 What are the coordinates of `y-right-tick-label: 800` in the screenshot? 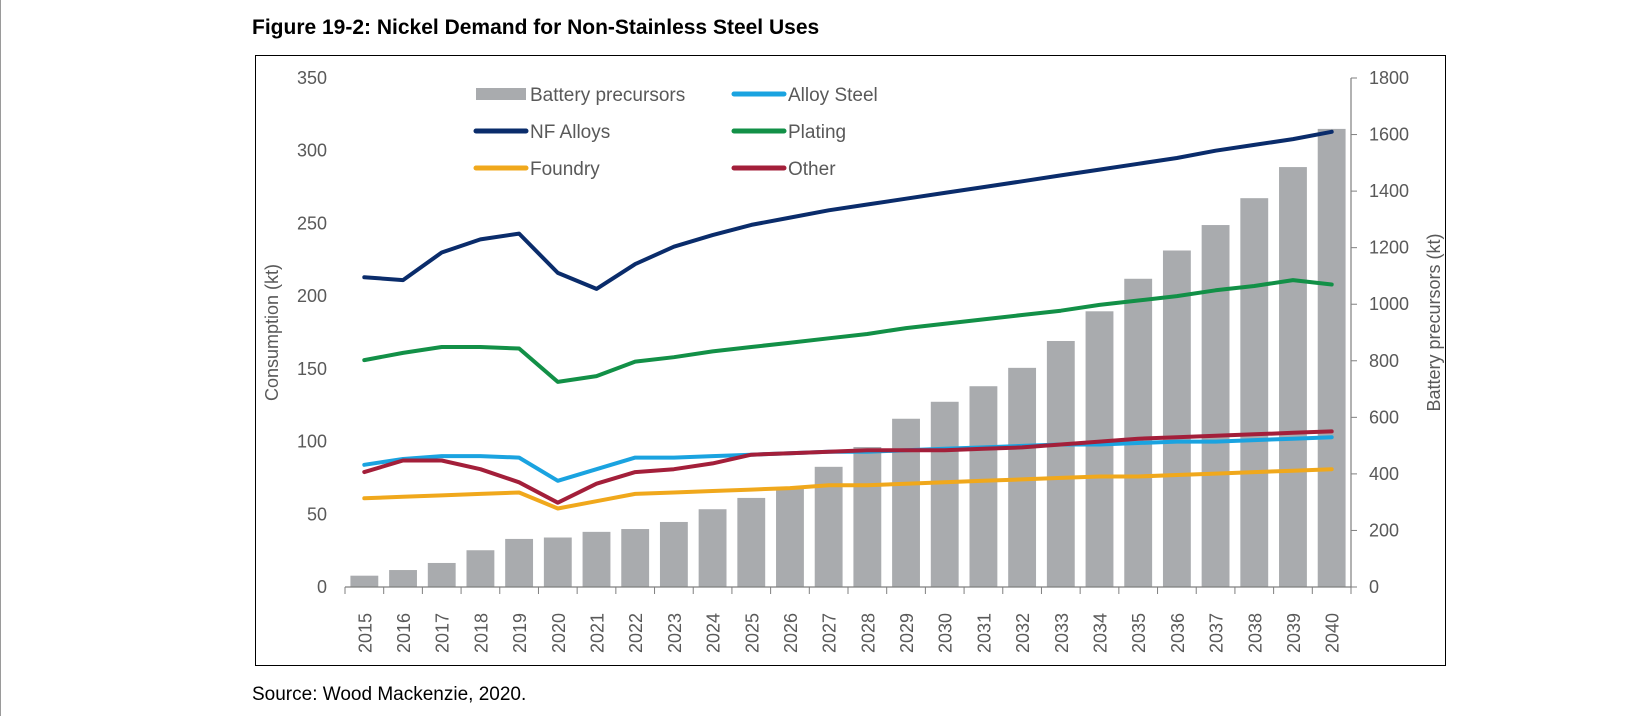 It's located at (1384, 361).